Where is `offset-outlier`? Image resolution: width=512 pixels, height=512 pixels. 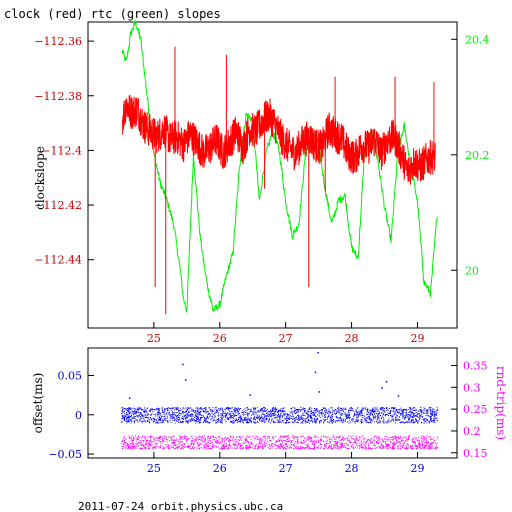 offset-outlier is located at coordinates (129, 398).